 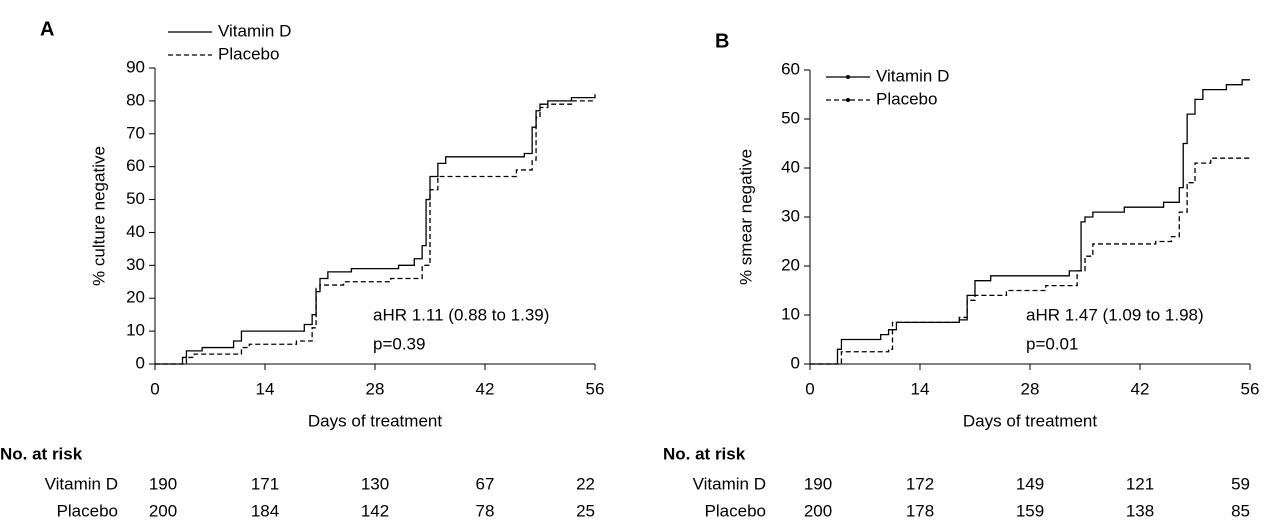 What do you see at coordinates (585, 483) in the screenshot?
I see `risk-count: 22` at bounding box center [585, 483].